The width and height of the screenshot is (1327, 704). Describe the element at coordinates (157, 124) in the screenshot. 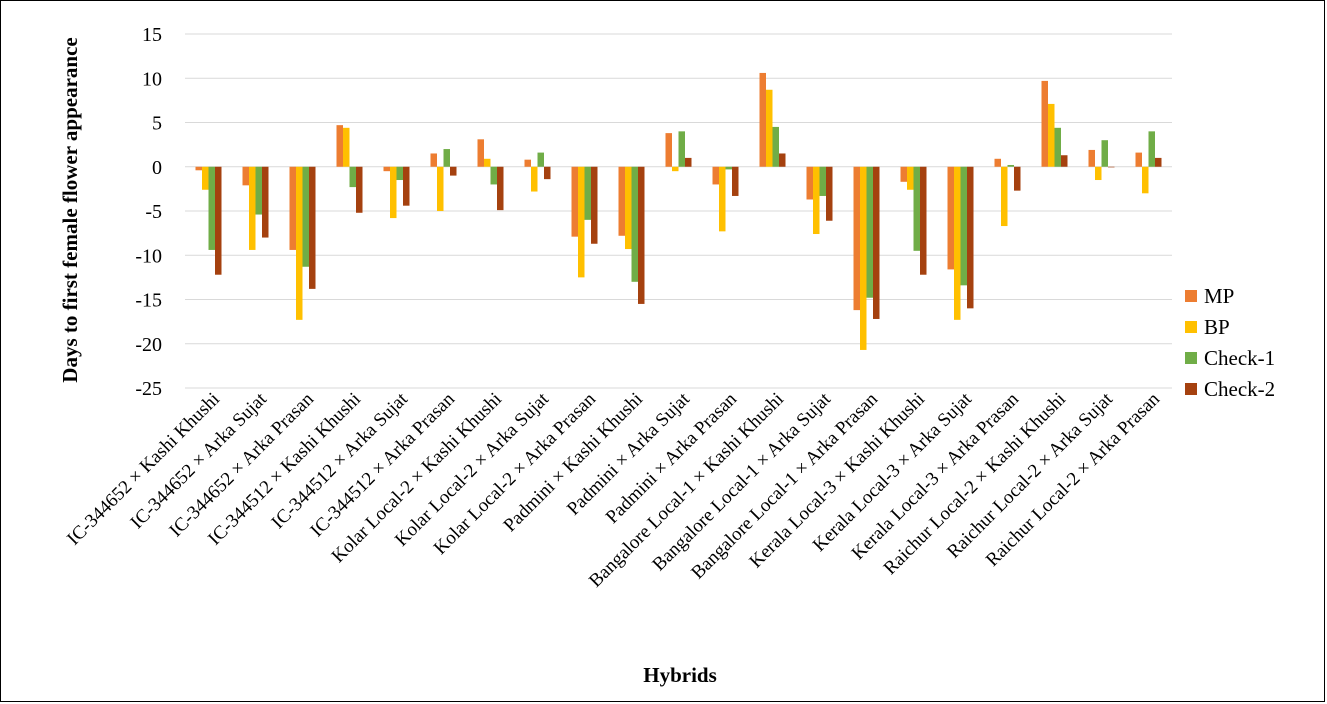

I see `y-tick-label: 5` at that location.